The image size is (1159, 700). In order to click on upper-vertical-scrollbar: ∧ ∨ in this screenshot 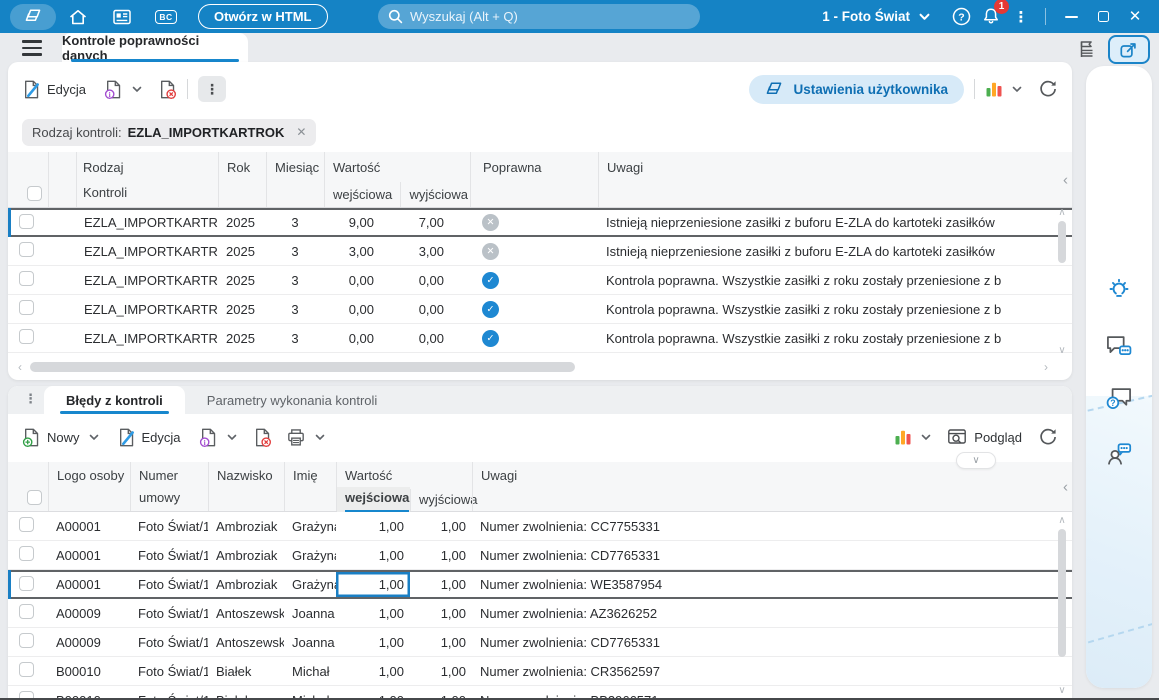, I will do `click(1062, 282)`.